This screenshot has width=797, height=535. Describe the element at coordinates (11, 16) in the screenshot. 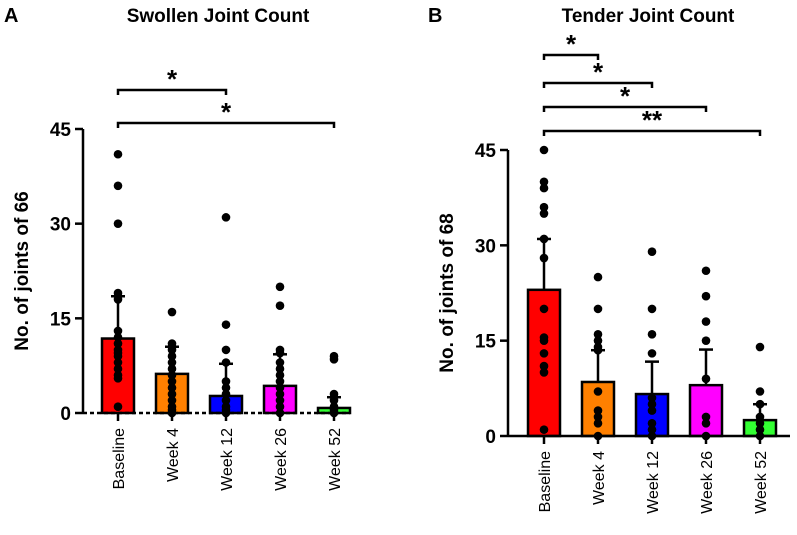

I see `panel-letter: A` at that location.